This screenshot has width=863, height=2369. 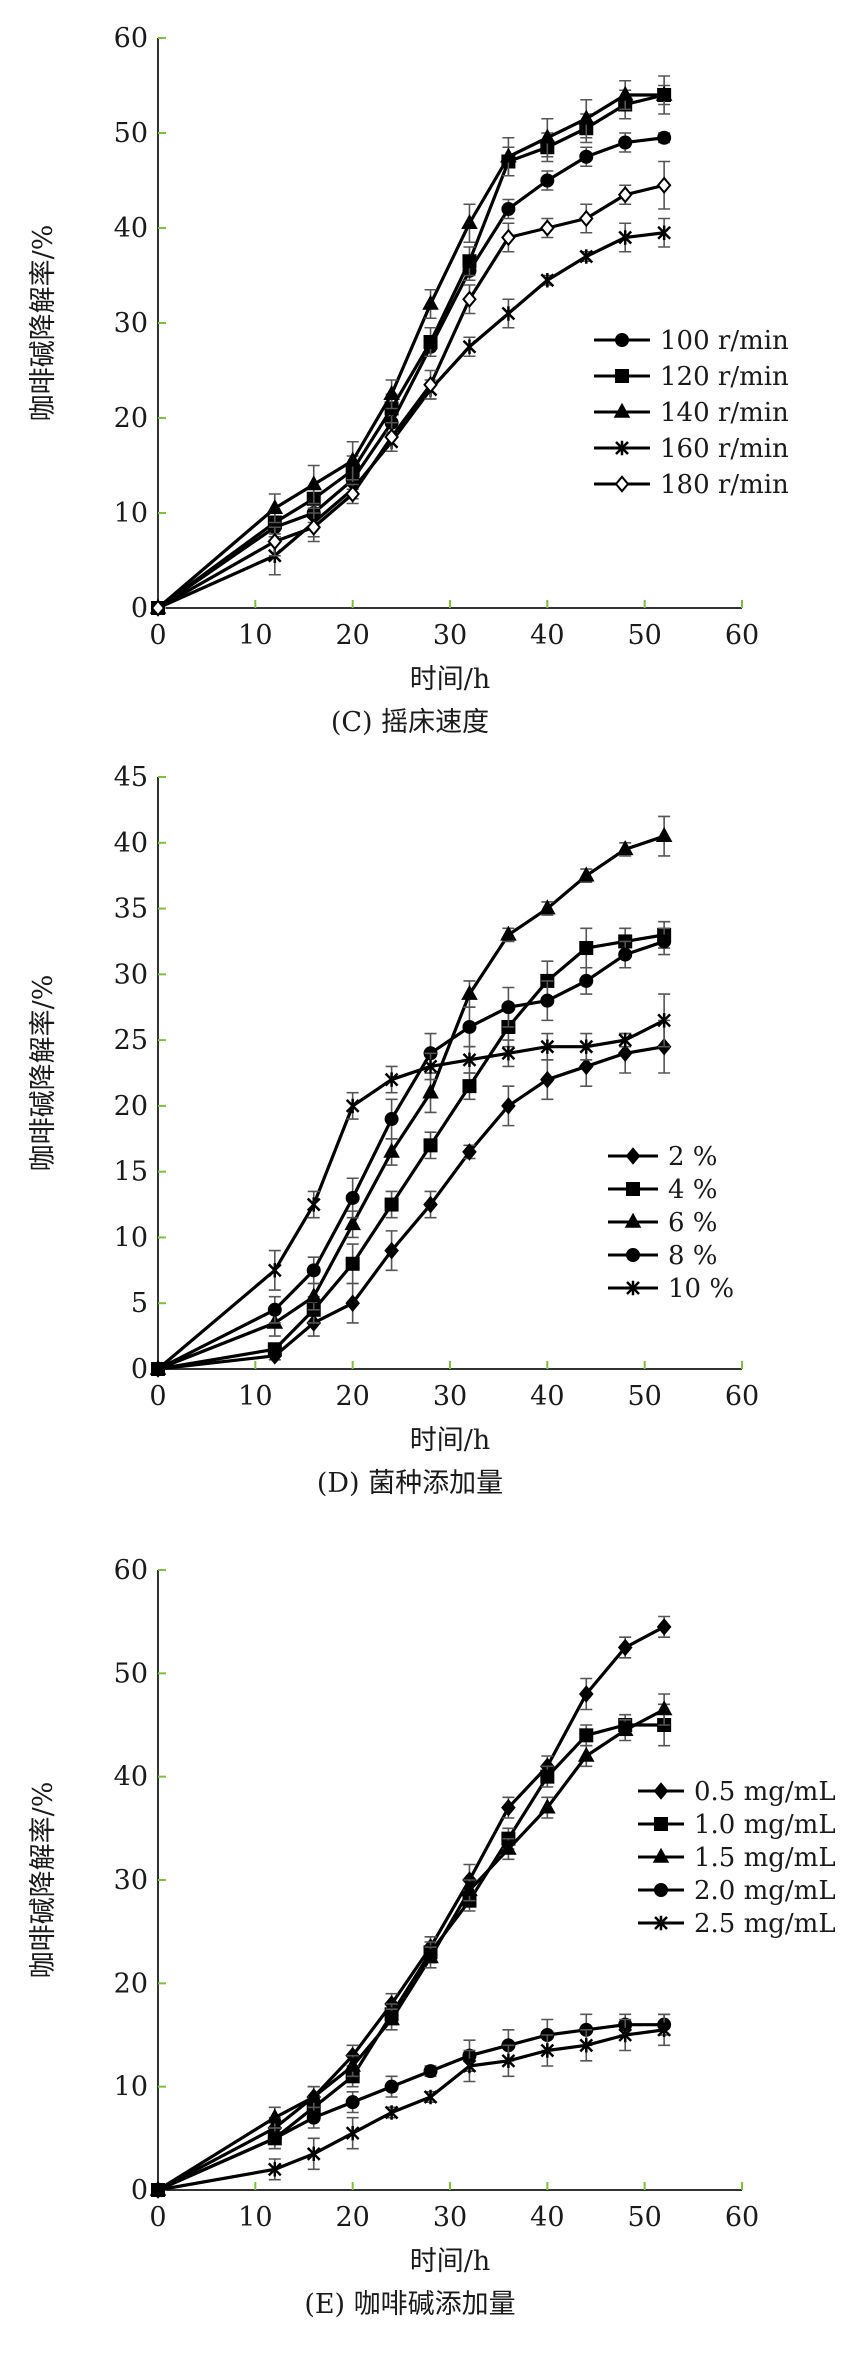 I want to click on panel-caption: (E) 咖啡碱添加量, so click(x=409, y=2304).